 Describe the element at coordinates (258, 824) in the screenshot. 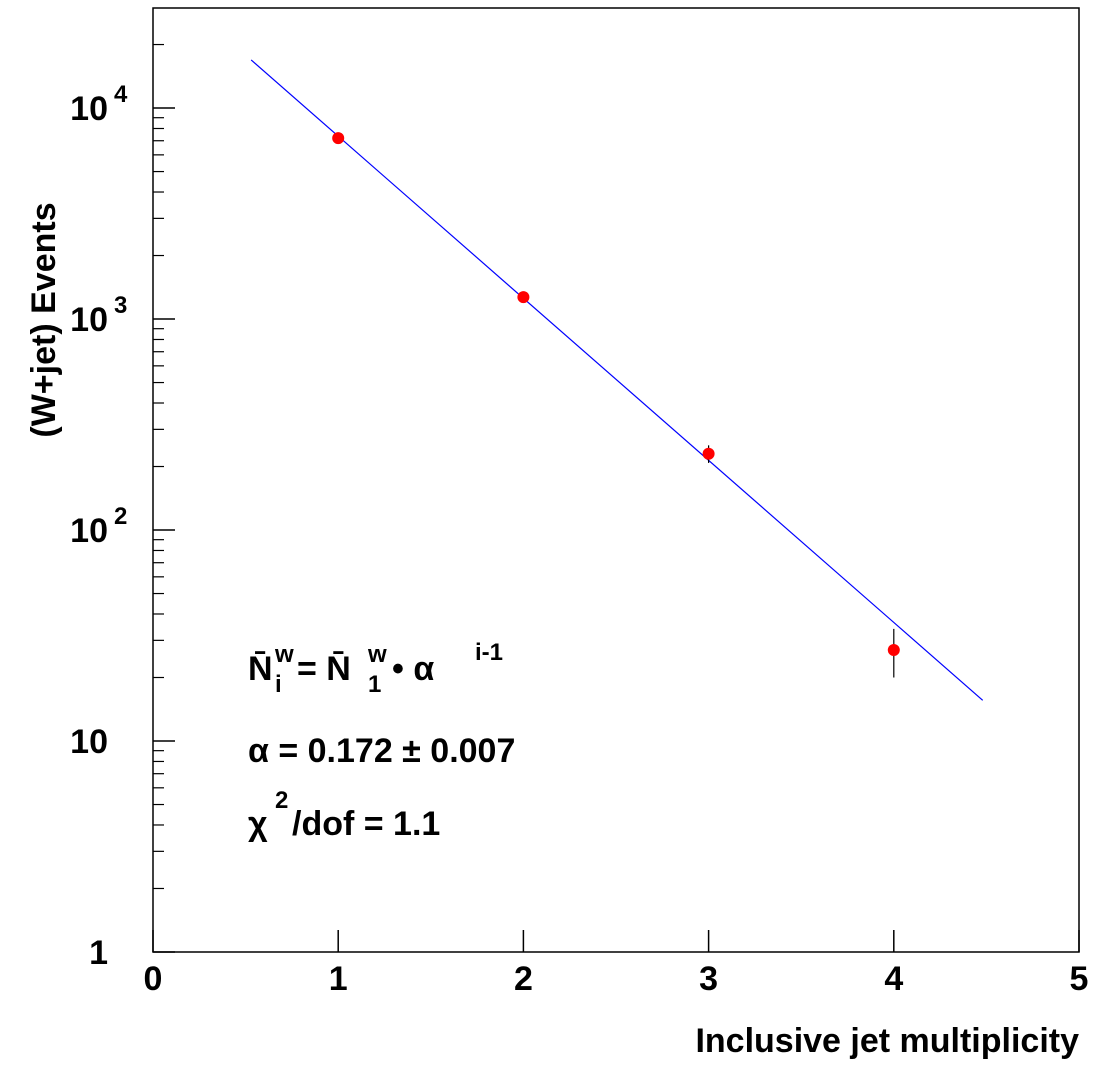

I see `annotation-base: χ` at that location.